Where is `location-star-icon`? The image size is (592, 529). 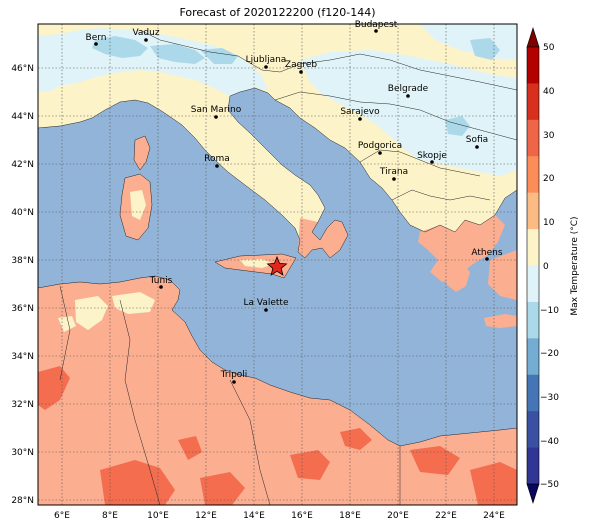 location-star-icon is located at coordinates (277, 265).